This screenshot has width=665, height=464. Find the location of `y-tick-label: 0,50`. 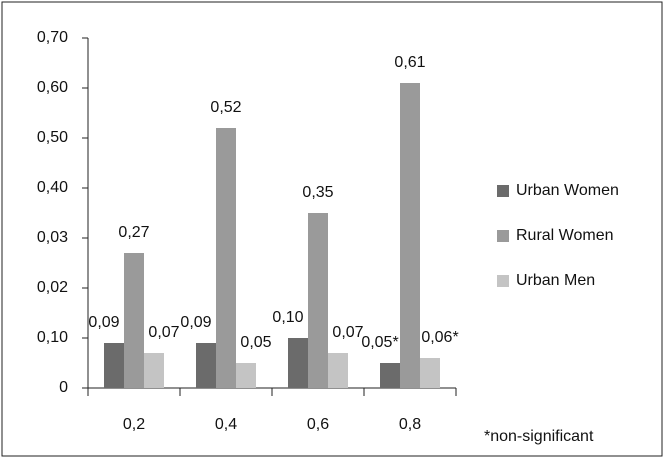

y-tick-label: 0,50 is located at coordinates (52, 137).